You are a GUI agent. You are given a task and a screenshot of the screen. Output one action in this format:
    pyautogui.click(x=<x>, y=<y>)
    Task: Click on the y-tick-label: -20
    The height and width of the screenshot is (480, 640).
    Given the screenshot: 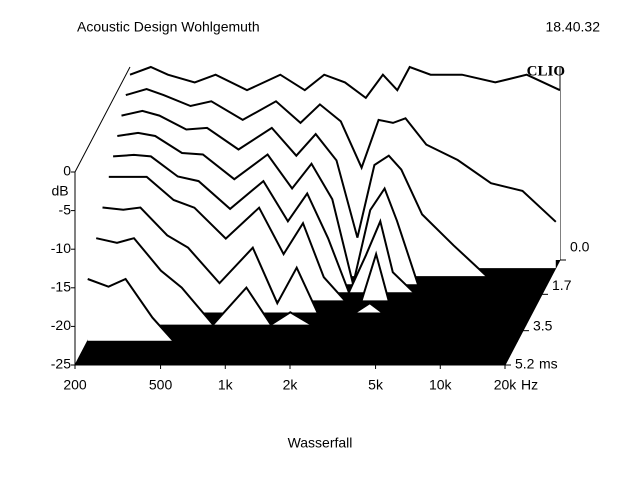 What is the action you would take?
    pyautogui.click(x=61, y=325)
    